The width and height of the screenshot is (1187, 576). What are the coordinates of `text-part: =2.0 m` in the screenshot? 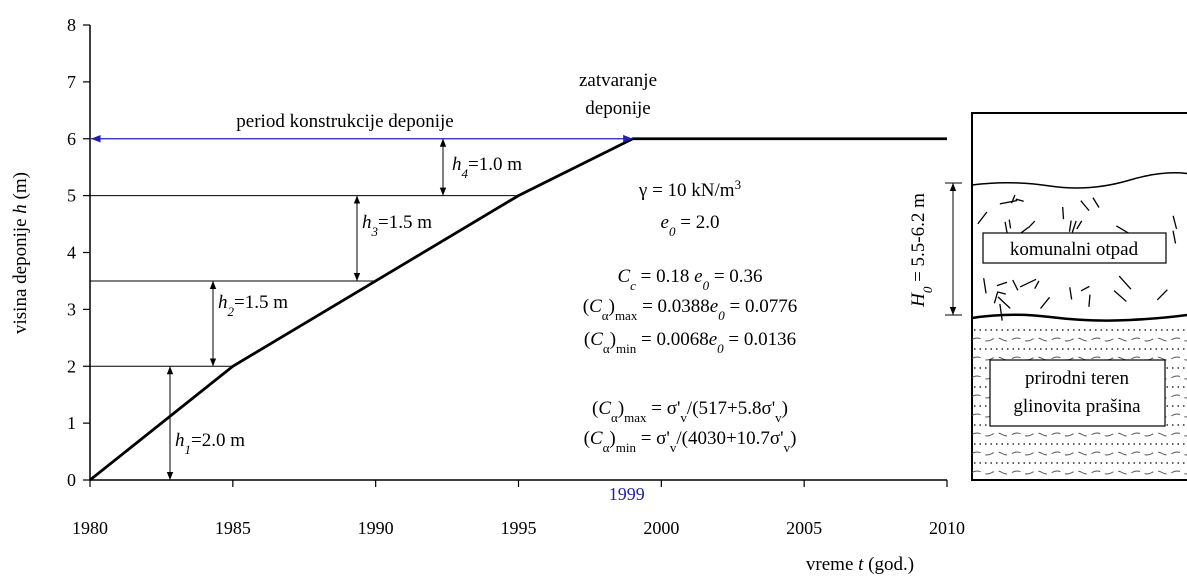 It's located at (218, 440).